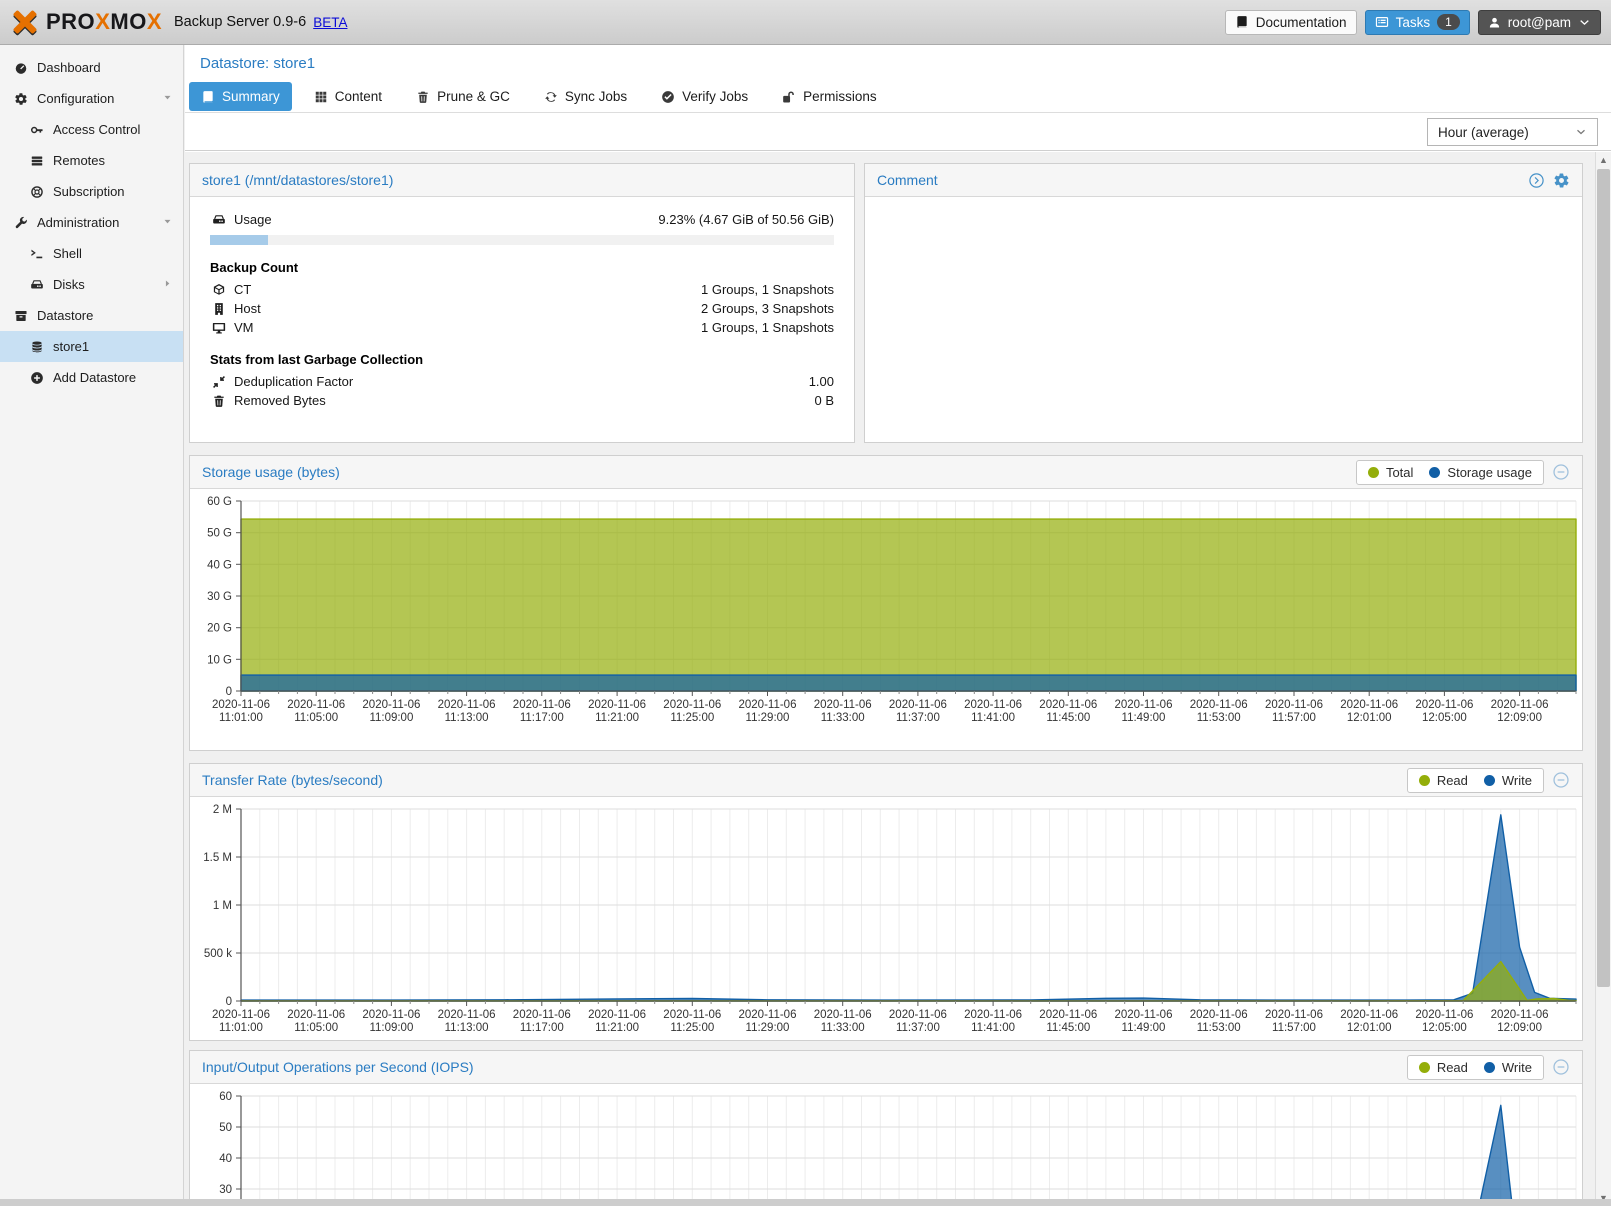 The height and width of the screenshot is (1206, 1611). What do you see at coordinates (37, 378) in the screenshot?
I see `plus-circle-icon` at bounding box center [37, 378].